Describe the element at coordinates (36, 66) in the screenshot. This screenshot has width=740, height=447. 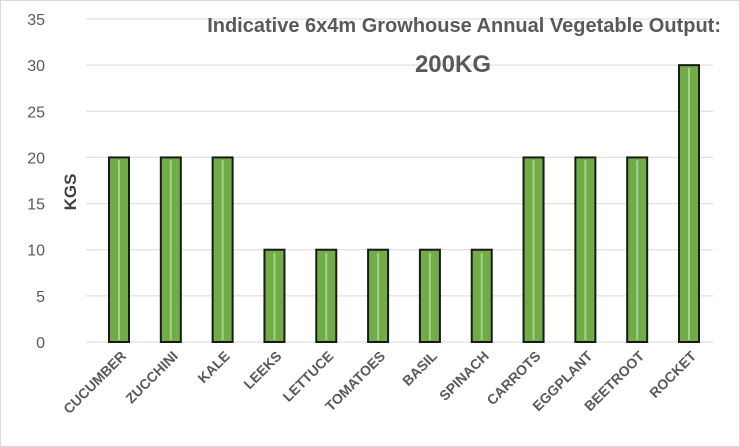
I see `y-tick-label: 30` at that location.